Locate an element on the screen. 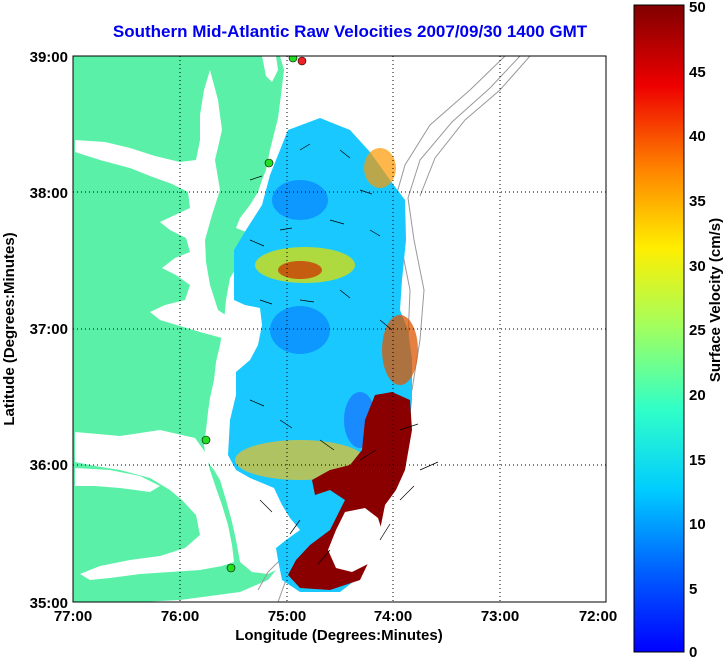  fast-patch-upper-right is located at coordinates (380, 168).